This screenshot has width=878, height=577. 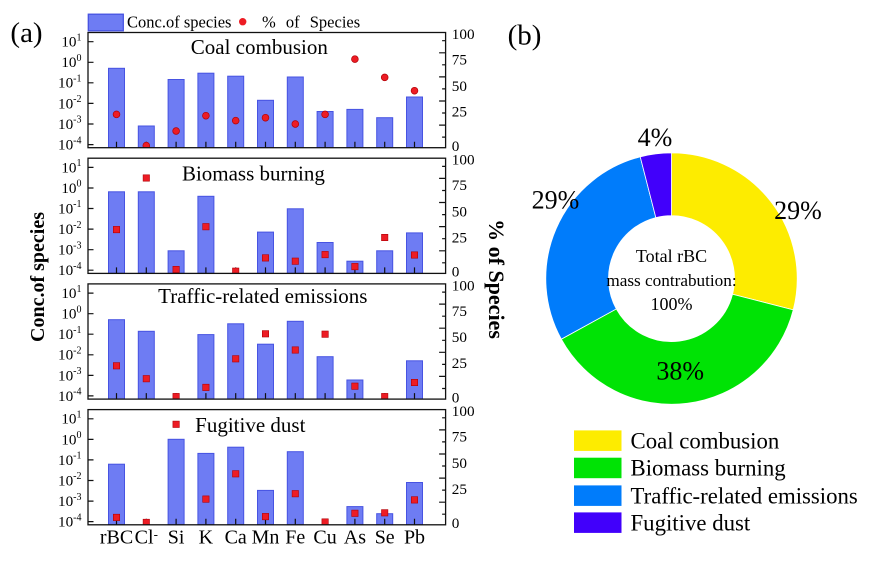 What do you see at coordinates (176, 538) in the screenshot?
I see `svg-text: Si` at bounding box center [176, 538].